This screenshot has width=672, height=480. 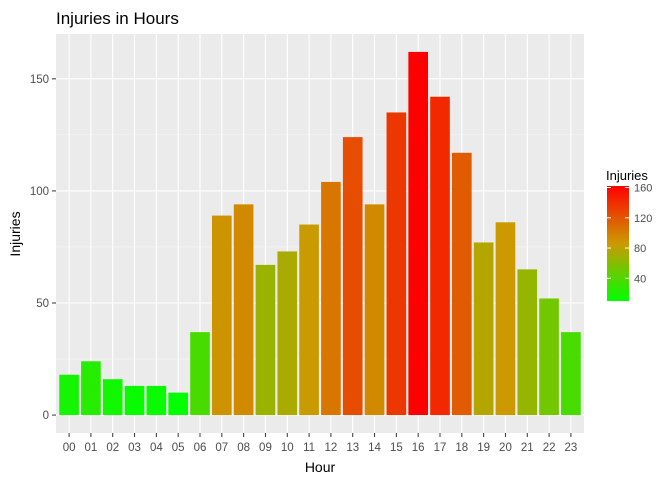 I want to click on x-tick-label: 23, so click(x=571, y=448).